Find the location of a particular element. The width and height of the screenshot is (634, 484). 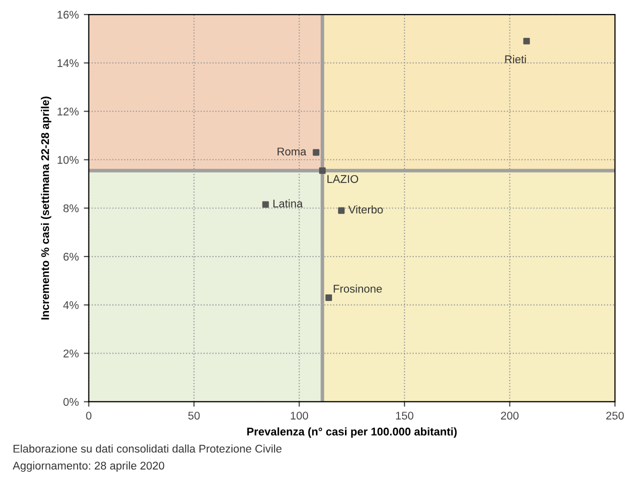

data-label: LAZIO is located at coordinates (342, 179).